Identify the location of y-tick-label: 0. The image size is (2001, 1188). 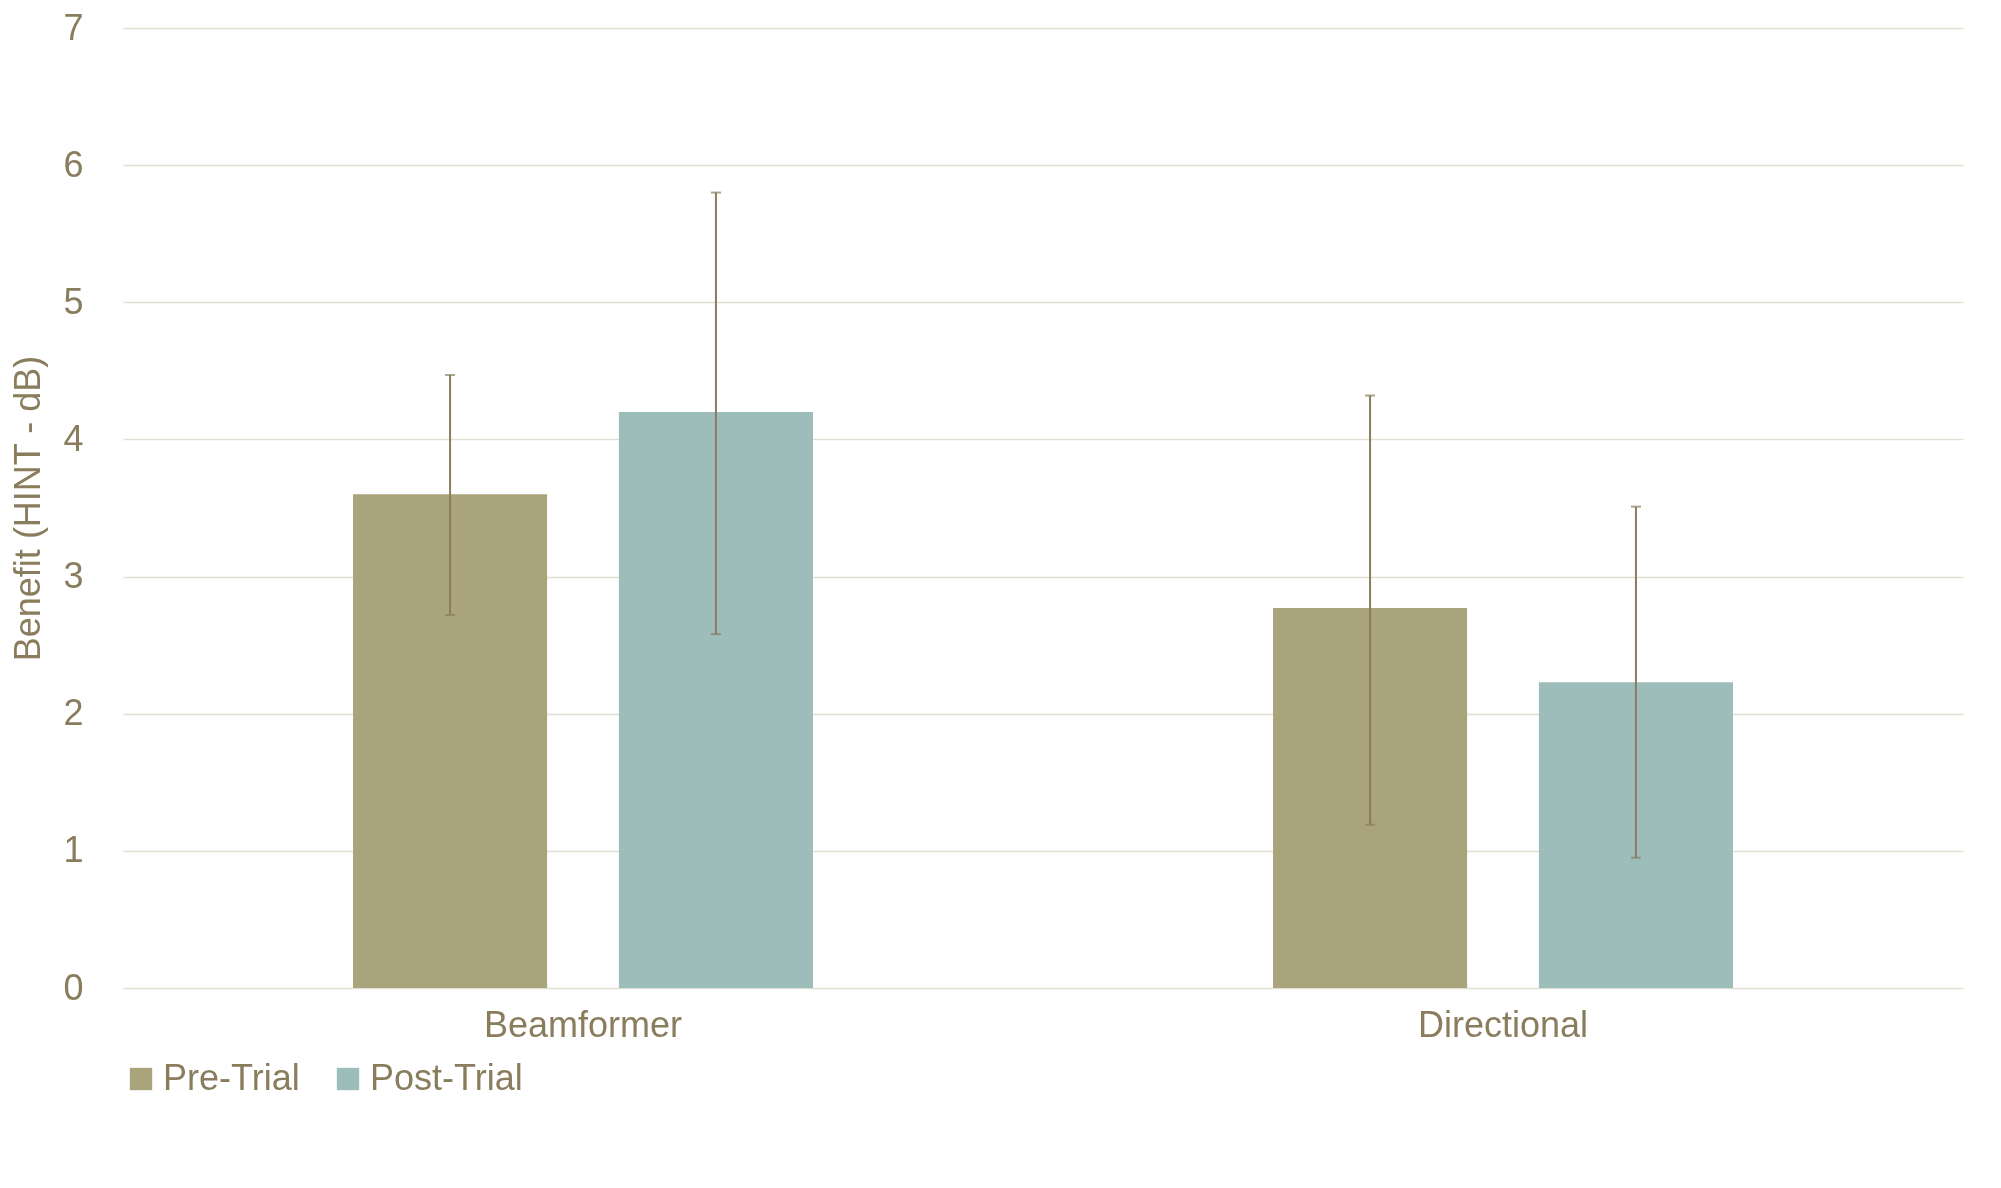
(73, 987).